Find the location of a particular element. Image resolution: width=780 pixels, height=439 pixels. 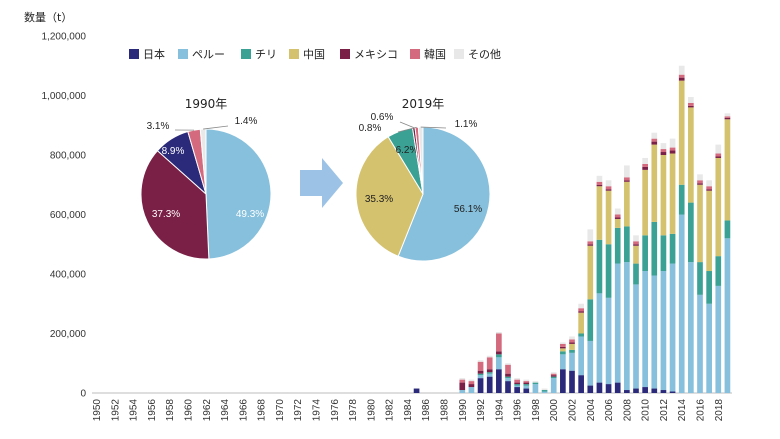

legend: 日本 ペルー チリ 中国 メキシコ 韓国 その他 is located at coordinates (315, 54).